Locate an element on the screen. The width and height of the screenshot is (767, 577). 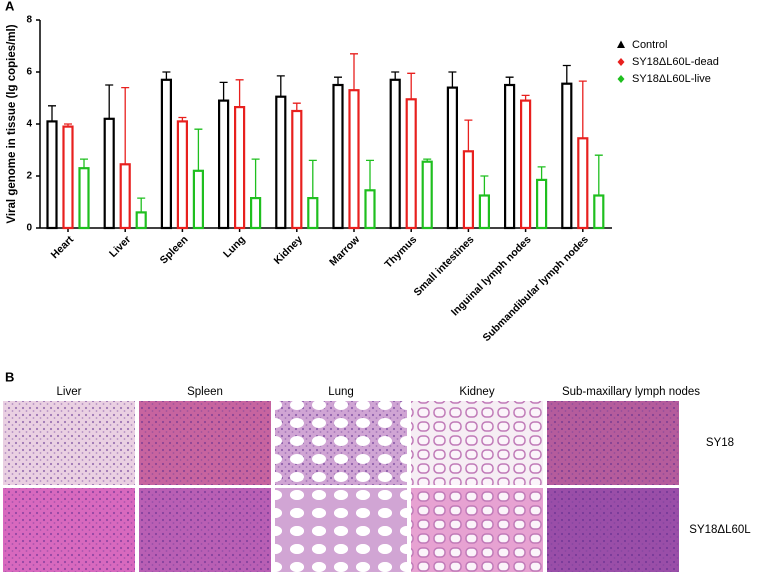
y-tick-label: 8 is located at coordinates (29, 20).